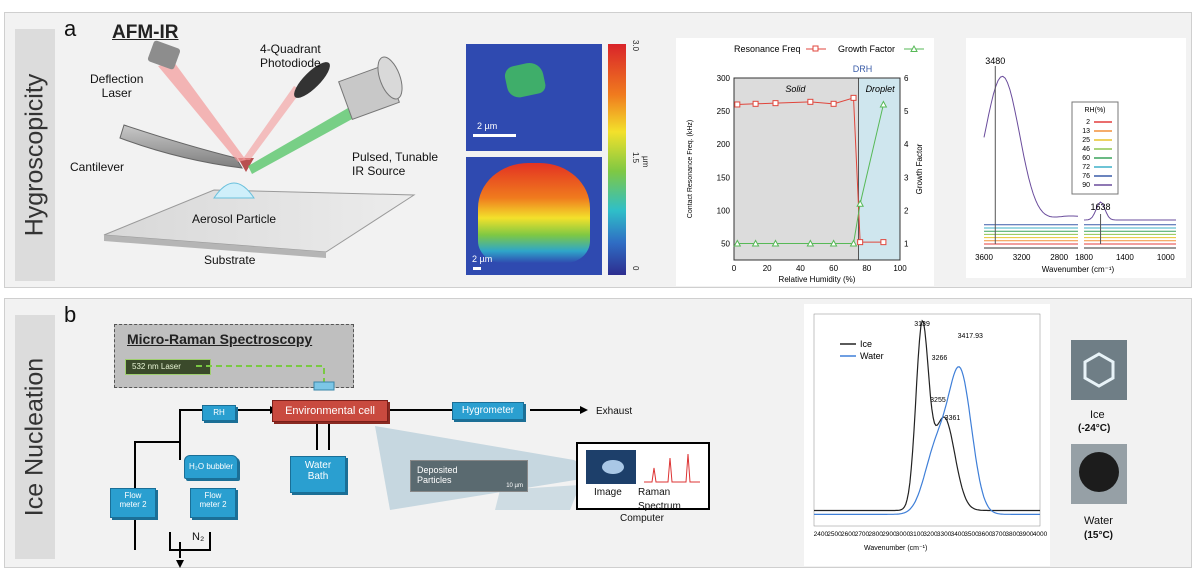  I want to click on side-label-hygroscopicity: Hygroscopicity, so click(34, 155).